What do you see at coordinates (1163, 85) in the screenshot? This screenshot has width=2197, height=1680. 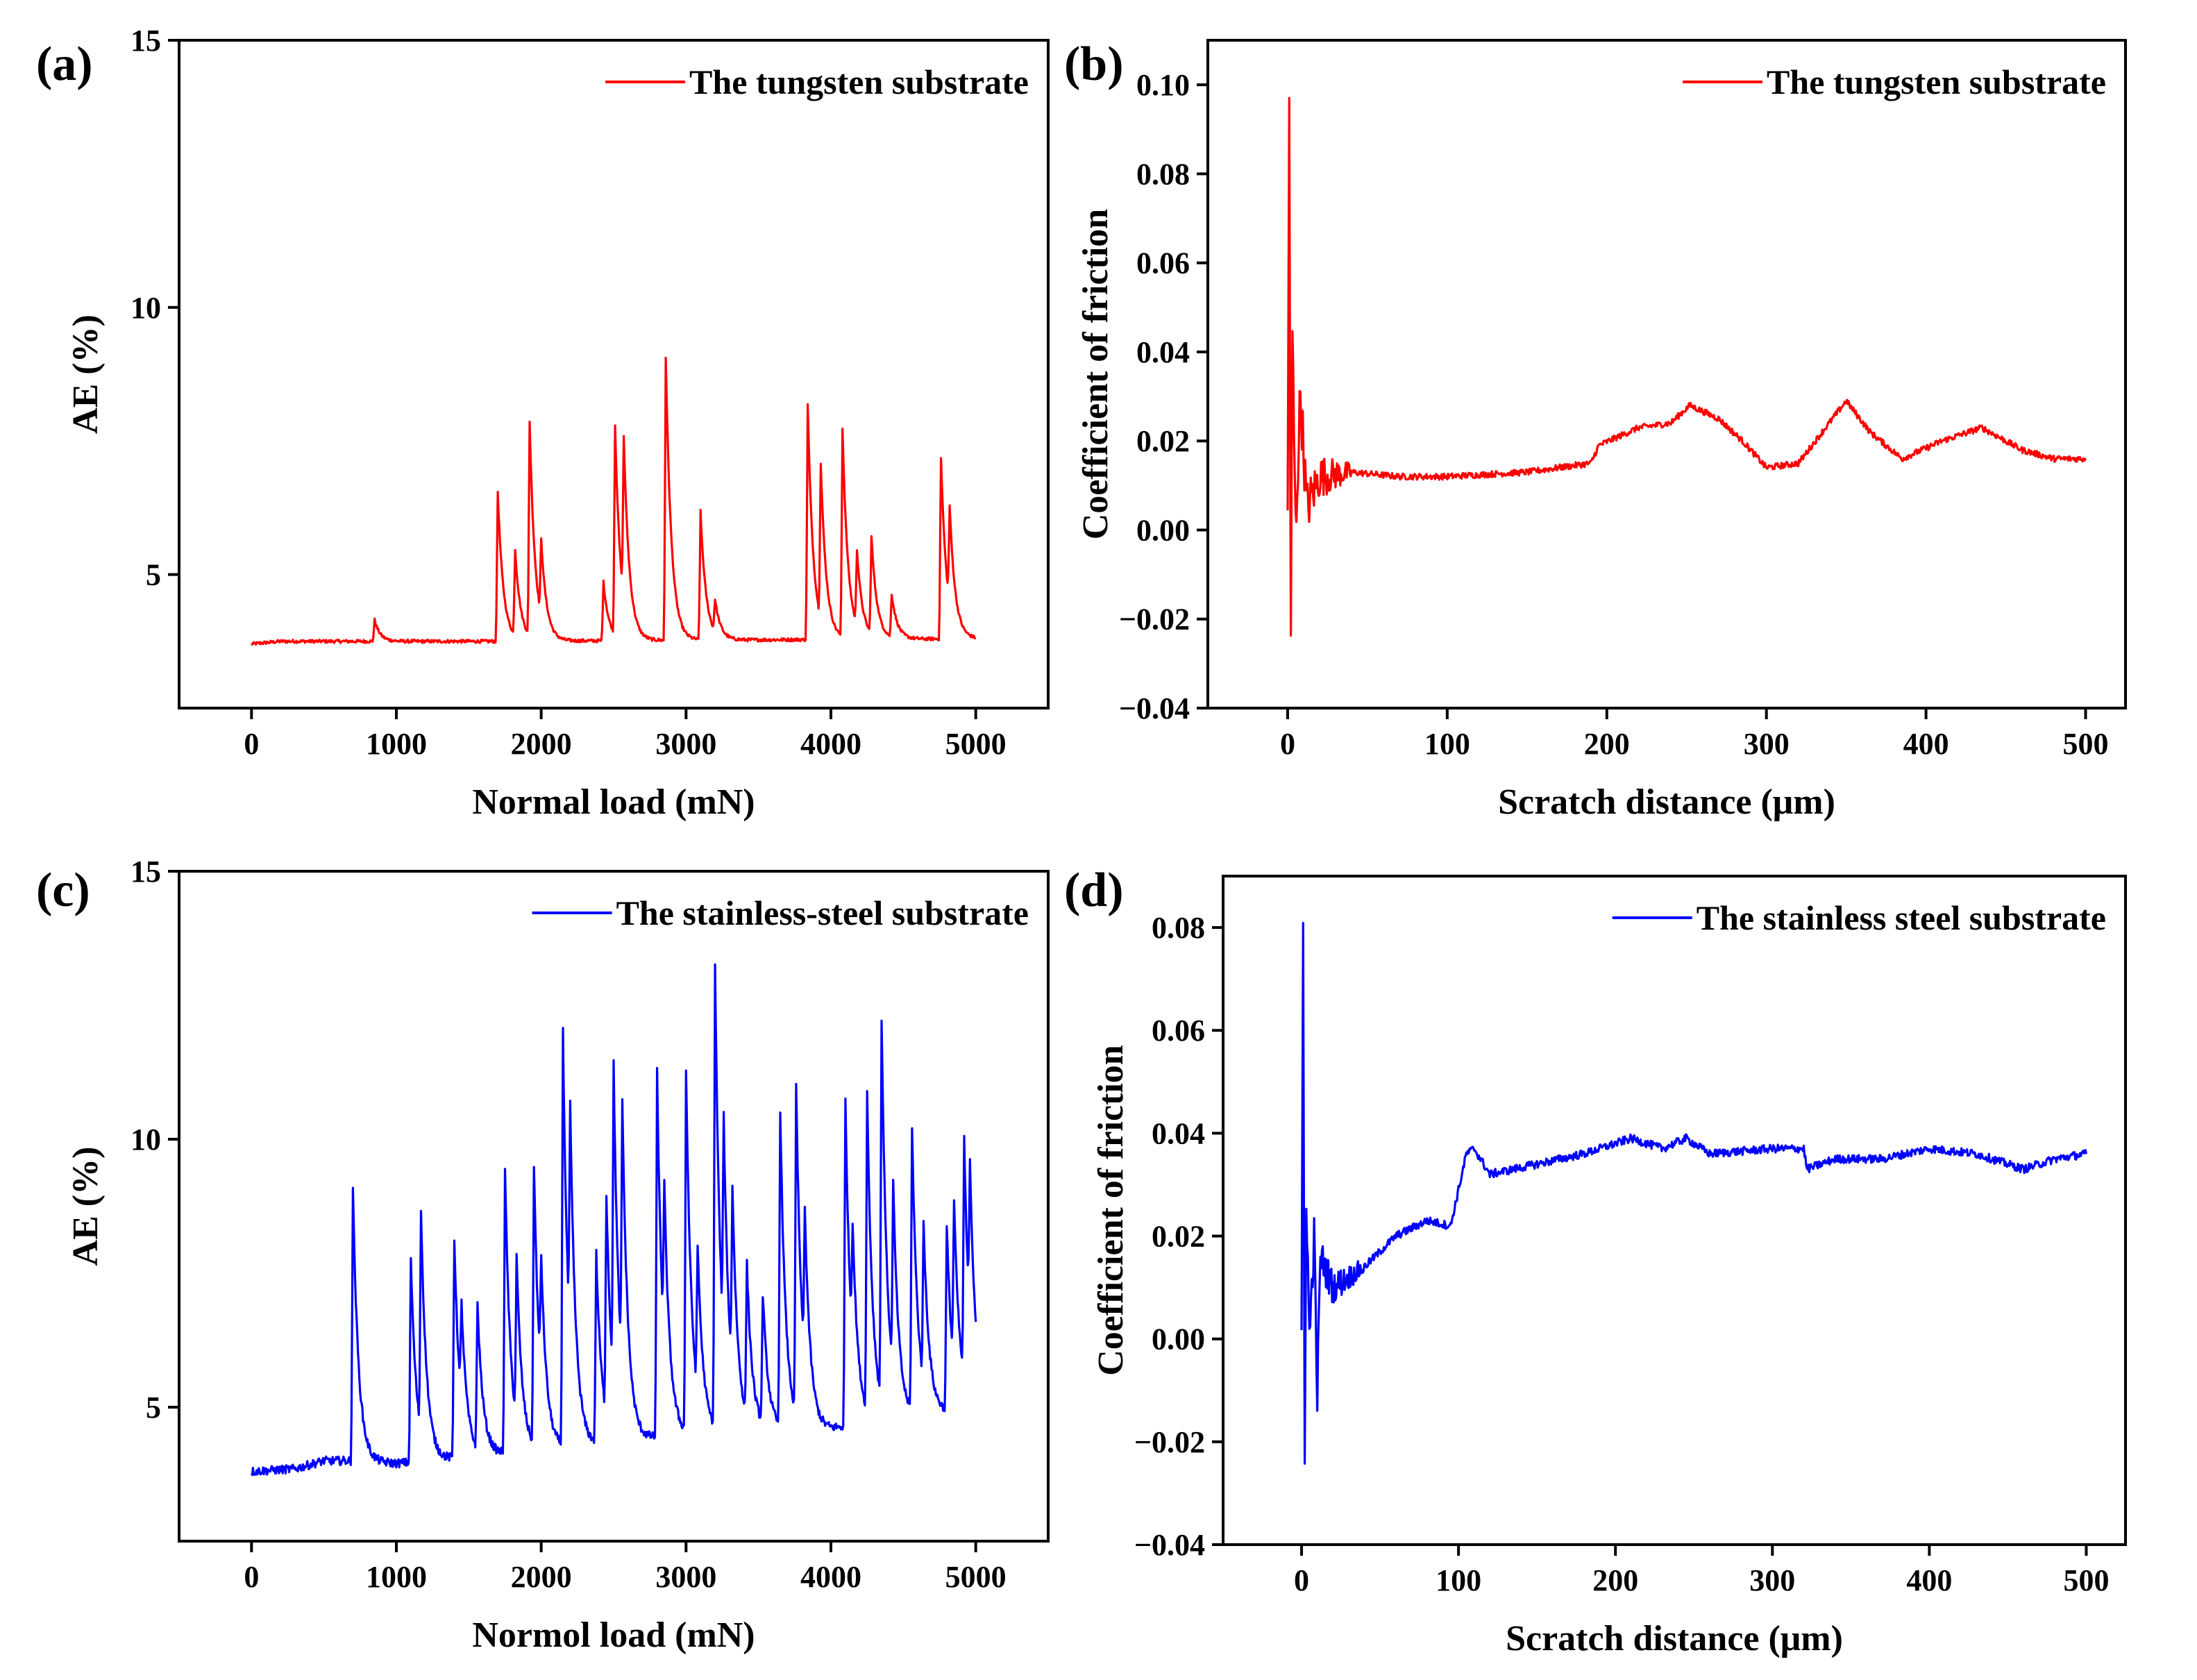 I see `y-tick-label: 0.10` at bounding box center [1163, 85].